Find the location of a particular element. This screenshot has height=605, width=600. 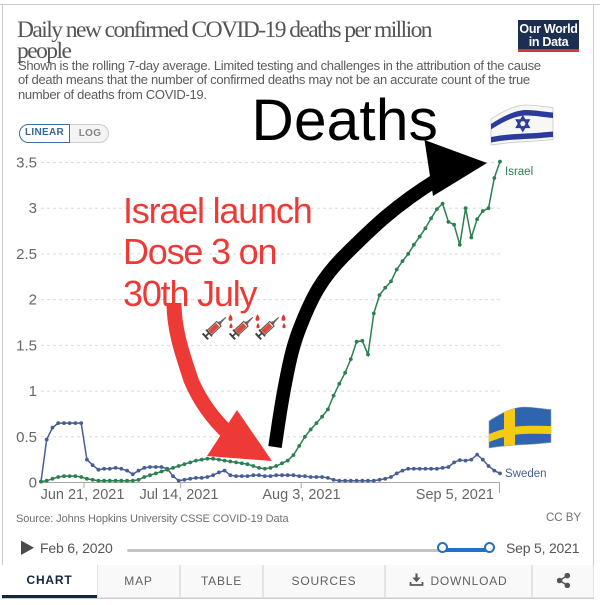

svg-text: 0 is located at coordinates (33, 483).